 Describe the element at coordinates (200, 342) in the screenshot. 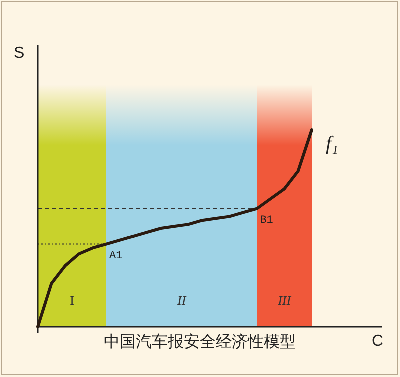

I see `text: 中国汽车报安全经济性模型` at that location.